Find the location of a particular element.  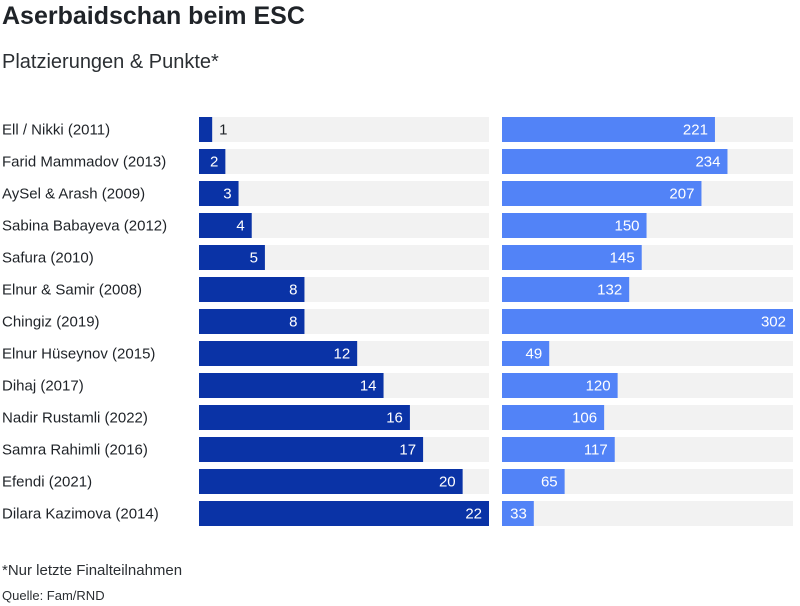

points-value-label: 117 is located at coordinates (596, 450).